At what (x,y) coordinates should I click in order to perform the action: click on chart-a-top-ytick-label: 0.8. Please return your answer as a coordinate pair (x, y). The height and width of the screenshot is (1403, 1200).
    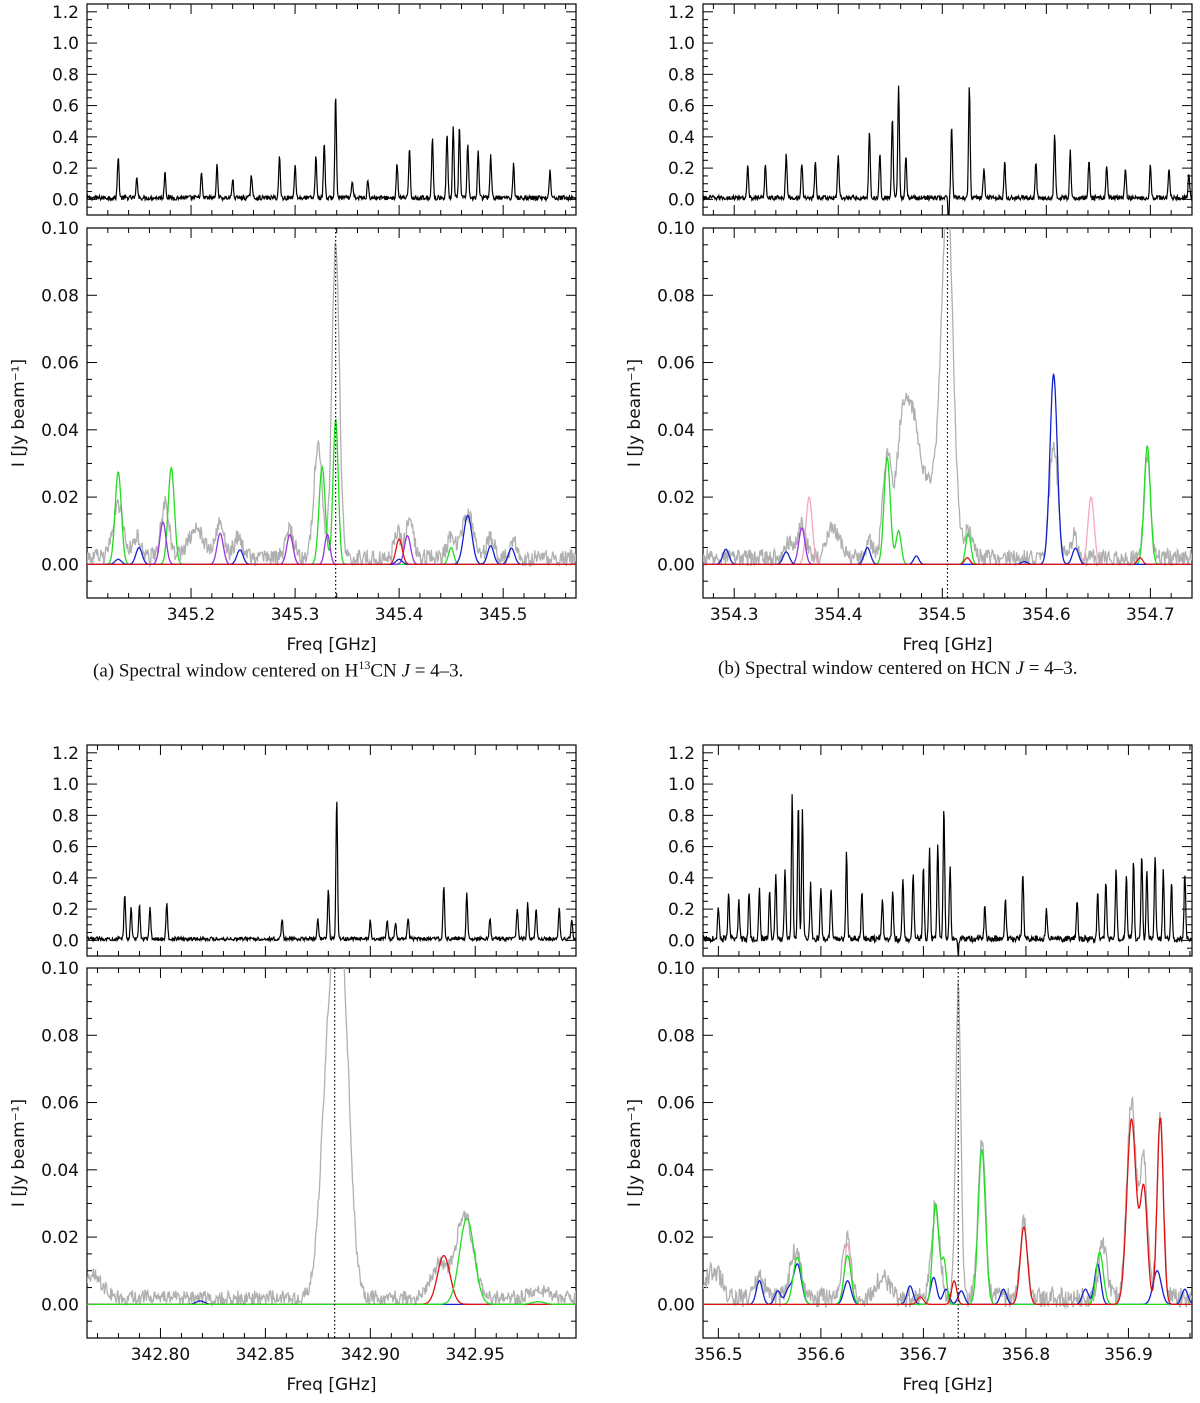
    Looking at the image, I should click on (65, 75).